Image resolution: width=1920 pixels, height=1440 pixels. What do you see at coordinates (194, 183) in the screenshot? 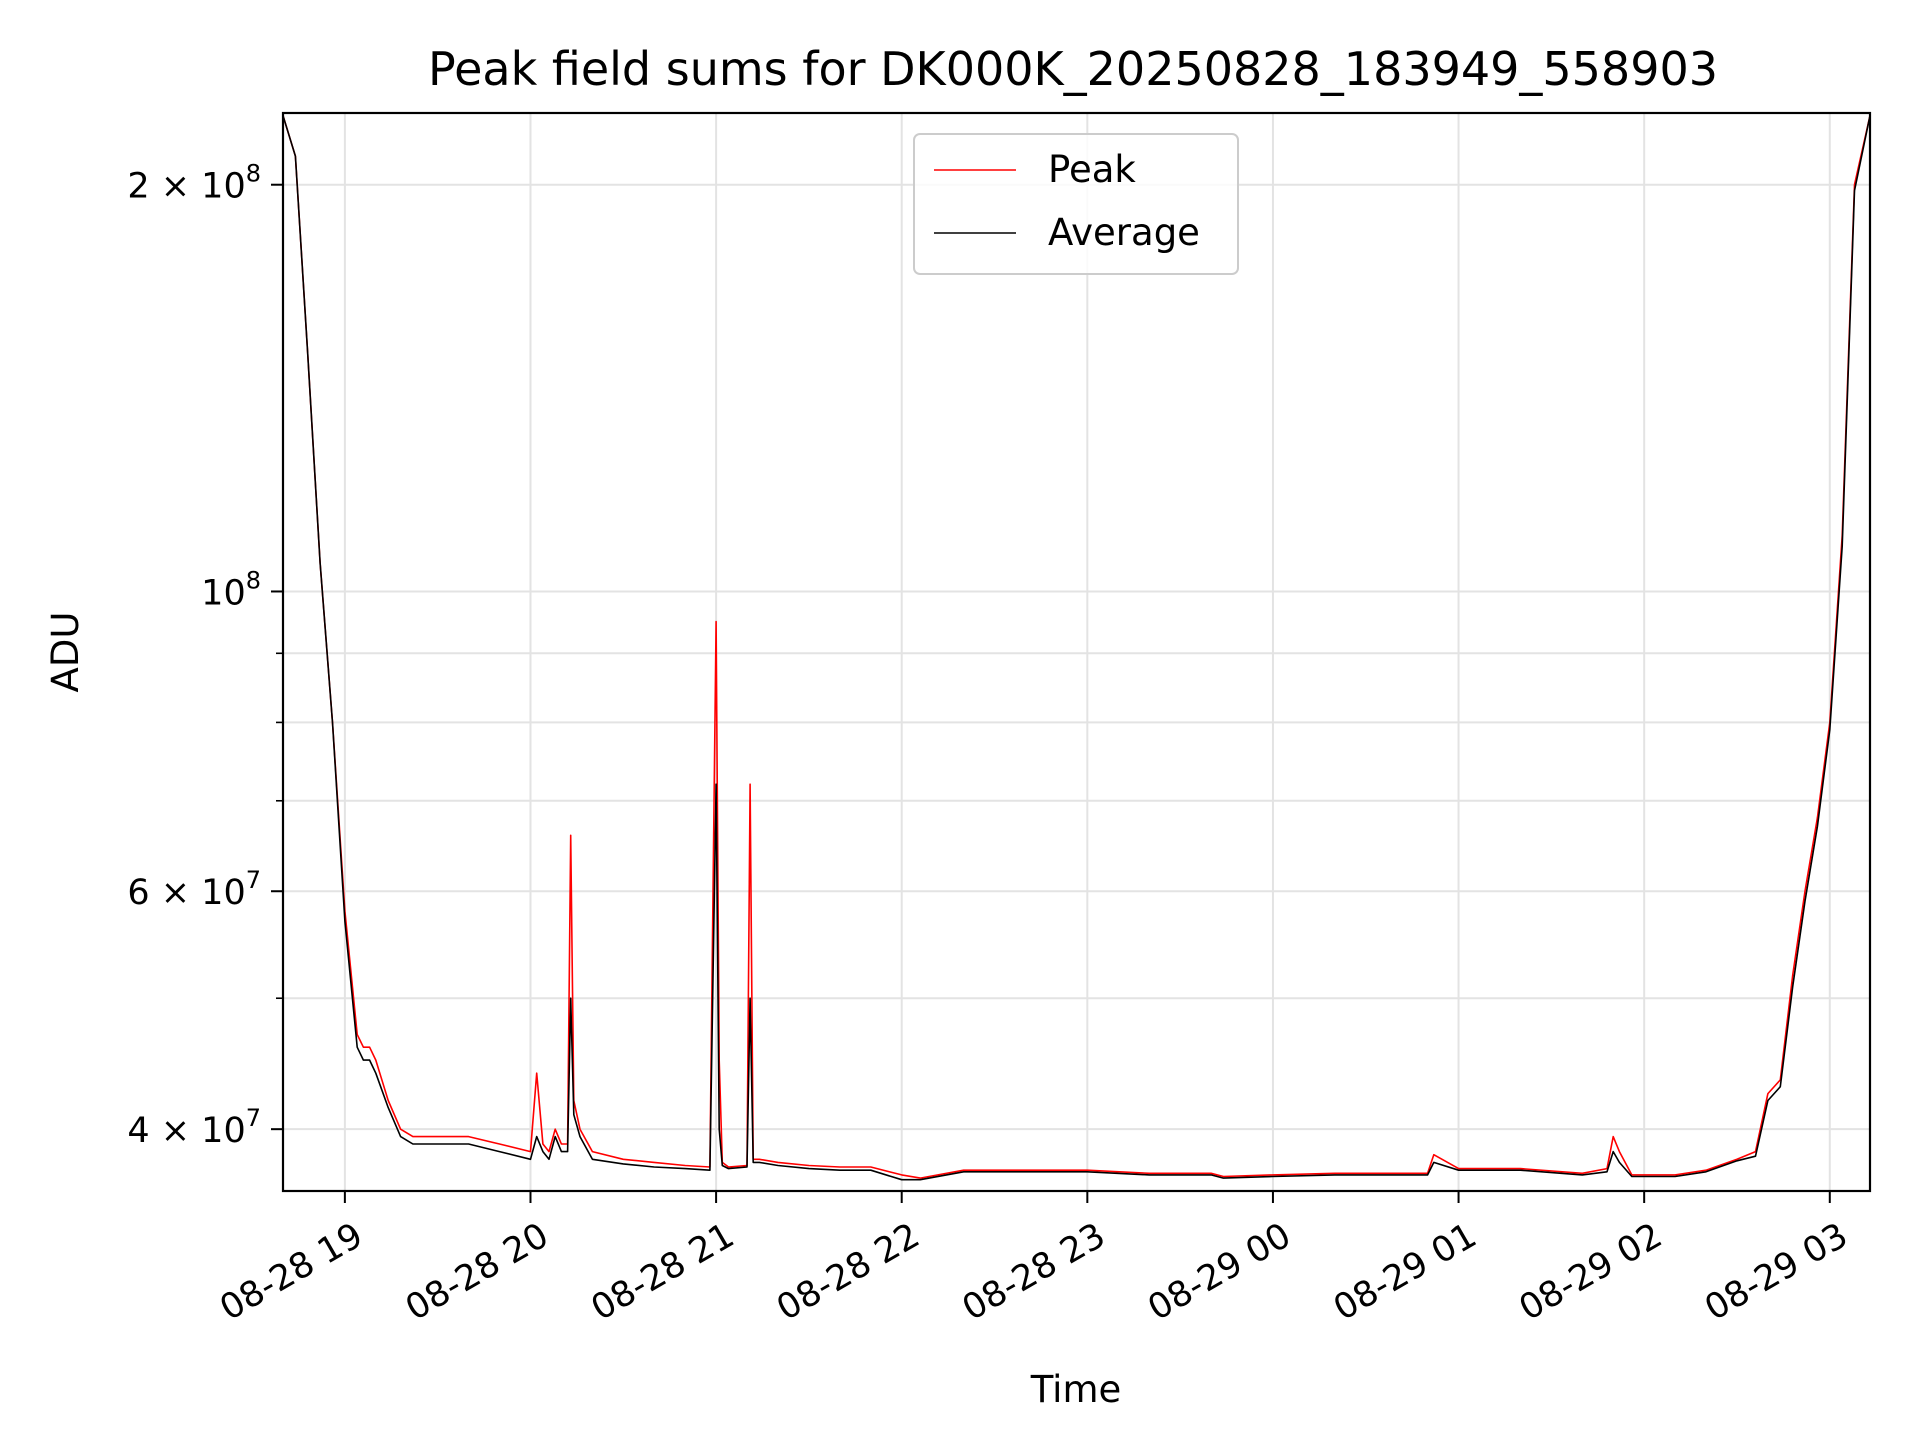
I see `y-tick-label: 2 × 108` at bounding box center [194, 183].